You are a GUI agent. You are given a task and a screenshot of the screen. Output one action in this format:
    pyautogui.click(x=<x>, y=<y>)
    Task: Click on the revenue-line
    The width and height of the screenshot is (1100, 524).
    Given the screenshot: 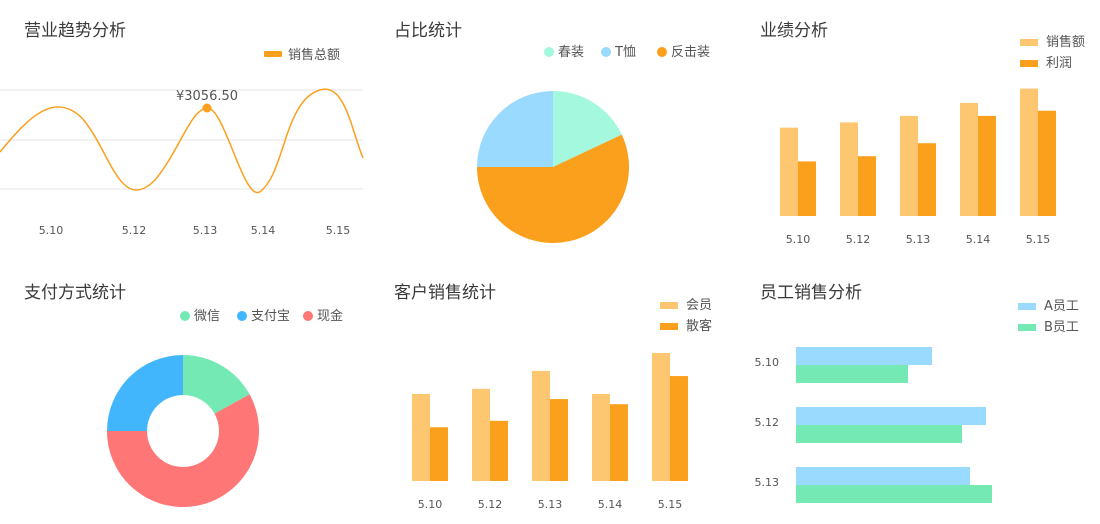 What is the action you would take?
    pyautogui.click(x=182, y=141)
    